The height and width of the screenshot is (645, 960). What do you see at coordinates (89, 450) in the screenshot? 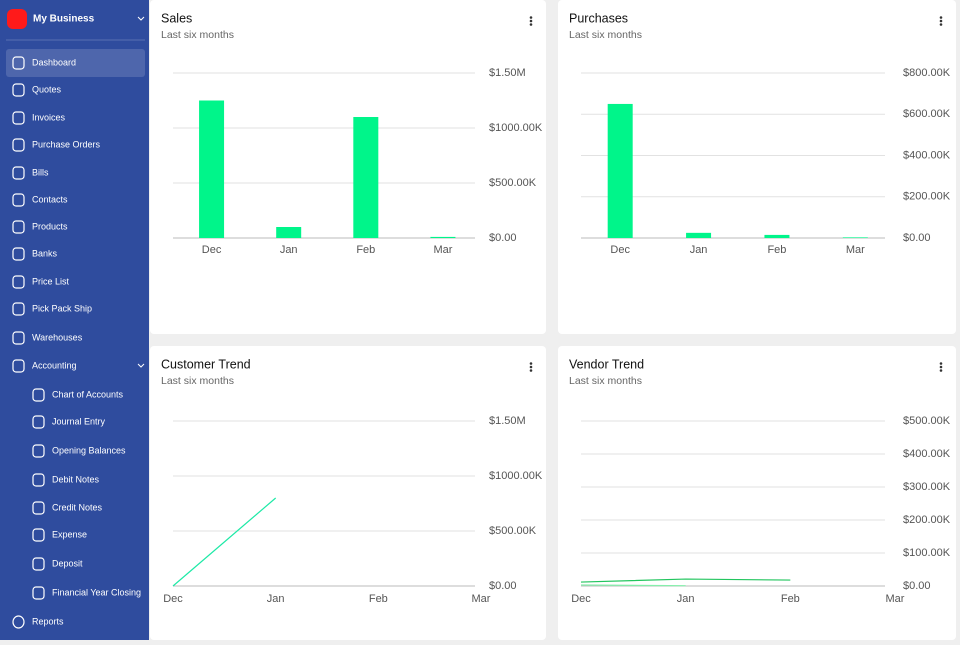
I see `nav-sub-item: Opening Balances` at bounding box center [89, 450].